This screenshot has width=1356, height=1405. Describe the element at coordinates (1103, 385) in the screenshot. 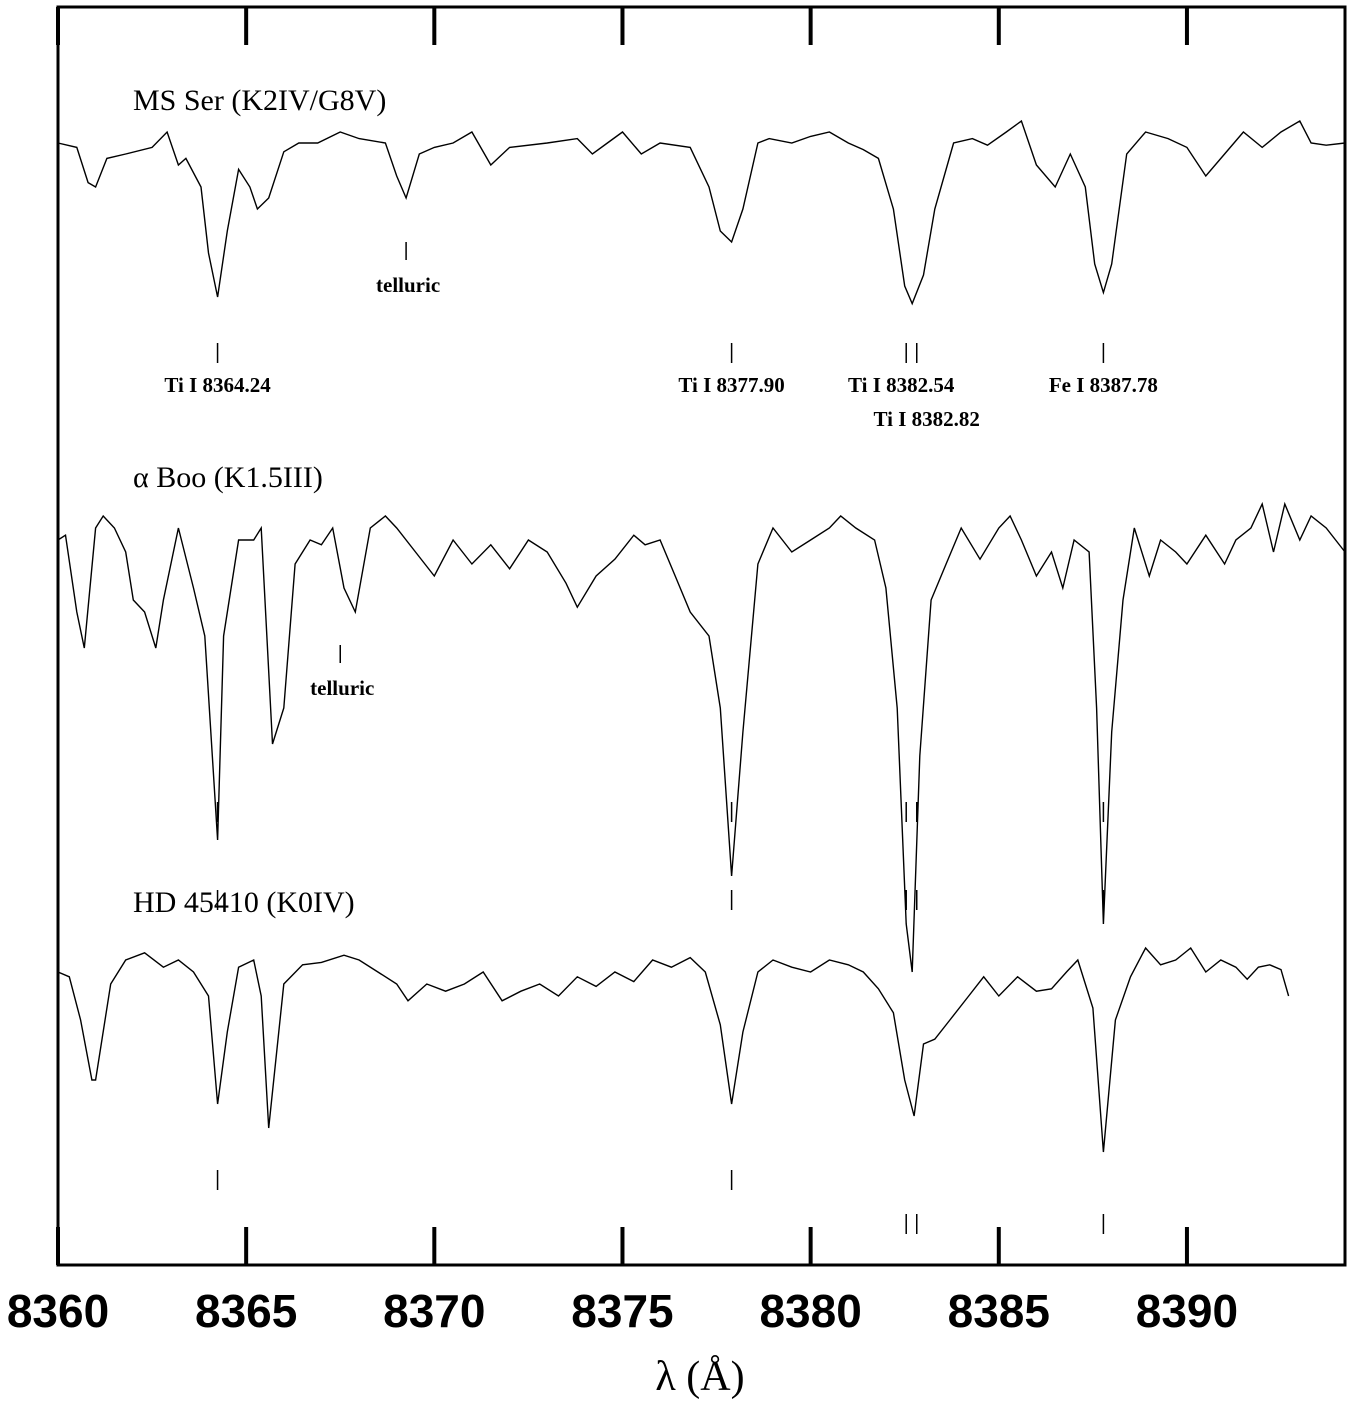

I see `line-id-label: Fe I 8387.78` at that location.